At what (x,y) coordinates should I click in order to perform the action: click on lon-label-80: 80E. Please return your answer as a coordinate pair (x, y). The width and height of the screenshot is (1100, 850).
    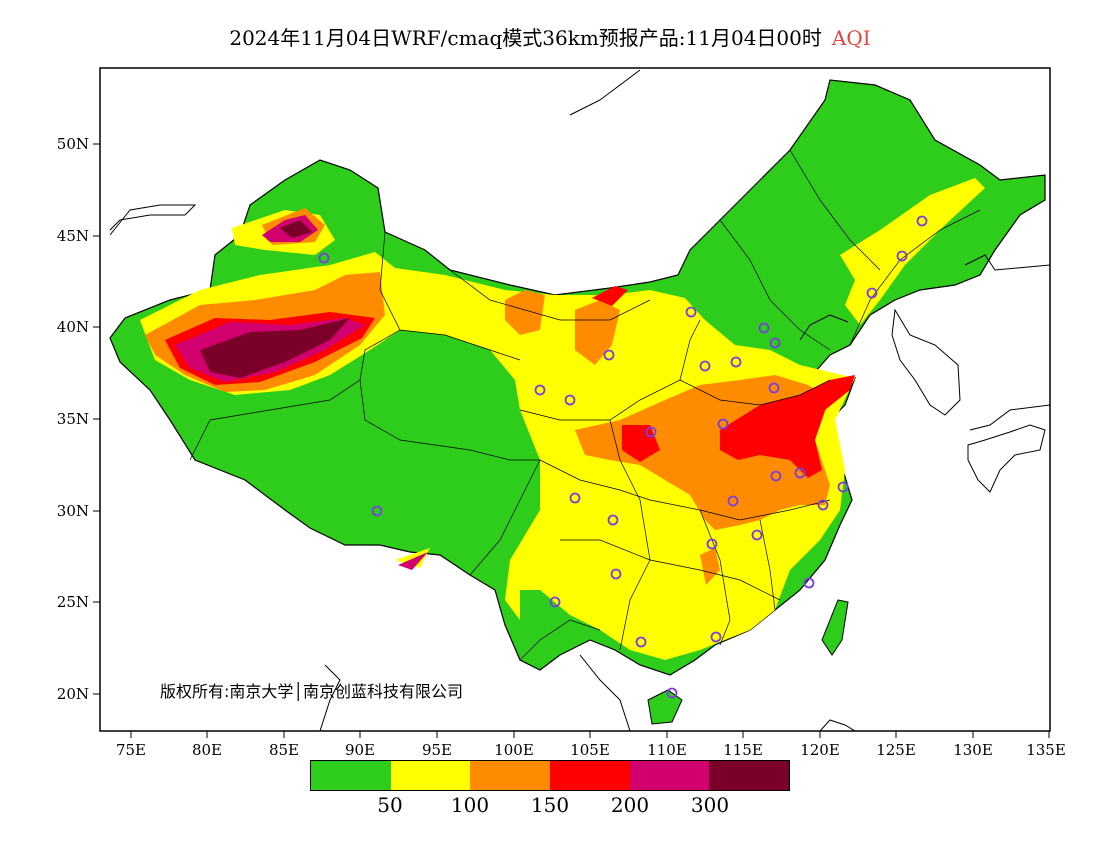
    Looking at the image, I should click on (207, 750).